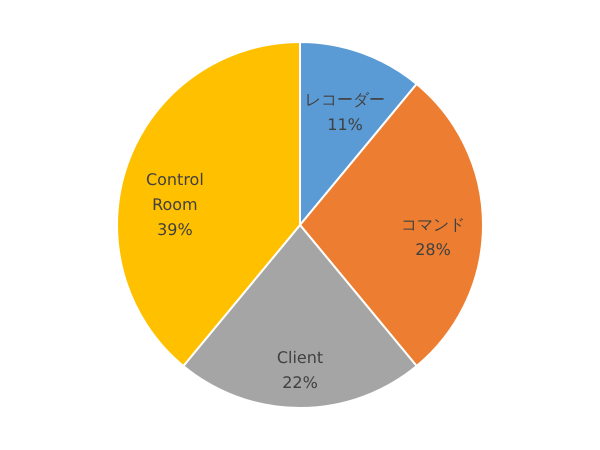 The height and width of the screenshot is (450, 600). Describe the element at coordinates (433, 224) in the screenshot. I see `slice-label: コマンド` at that location.